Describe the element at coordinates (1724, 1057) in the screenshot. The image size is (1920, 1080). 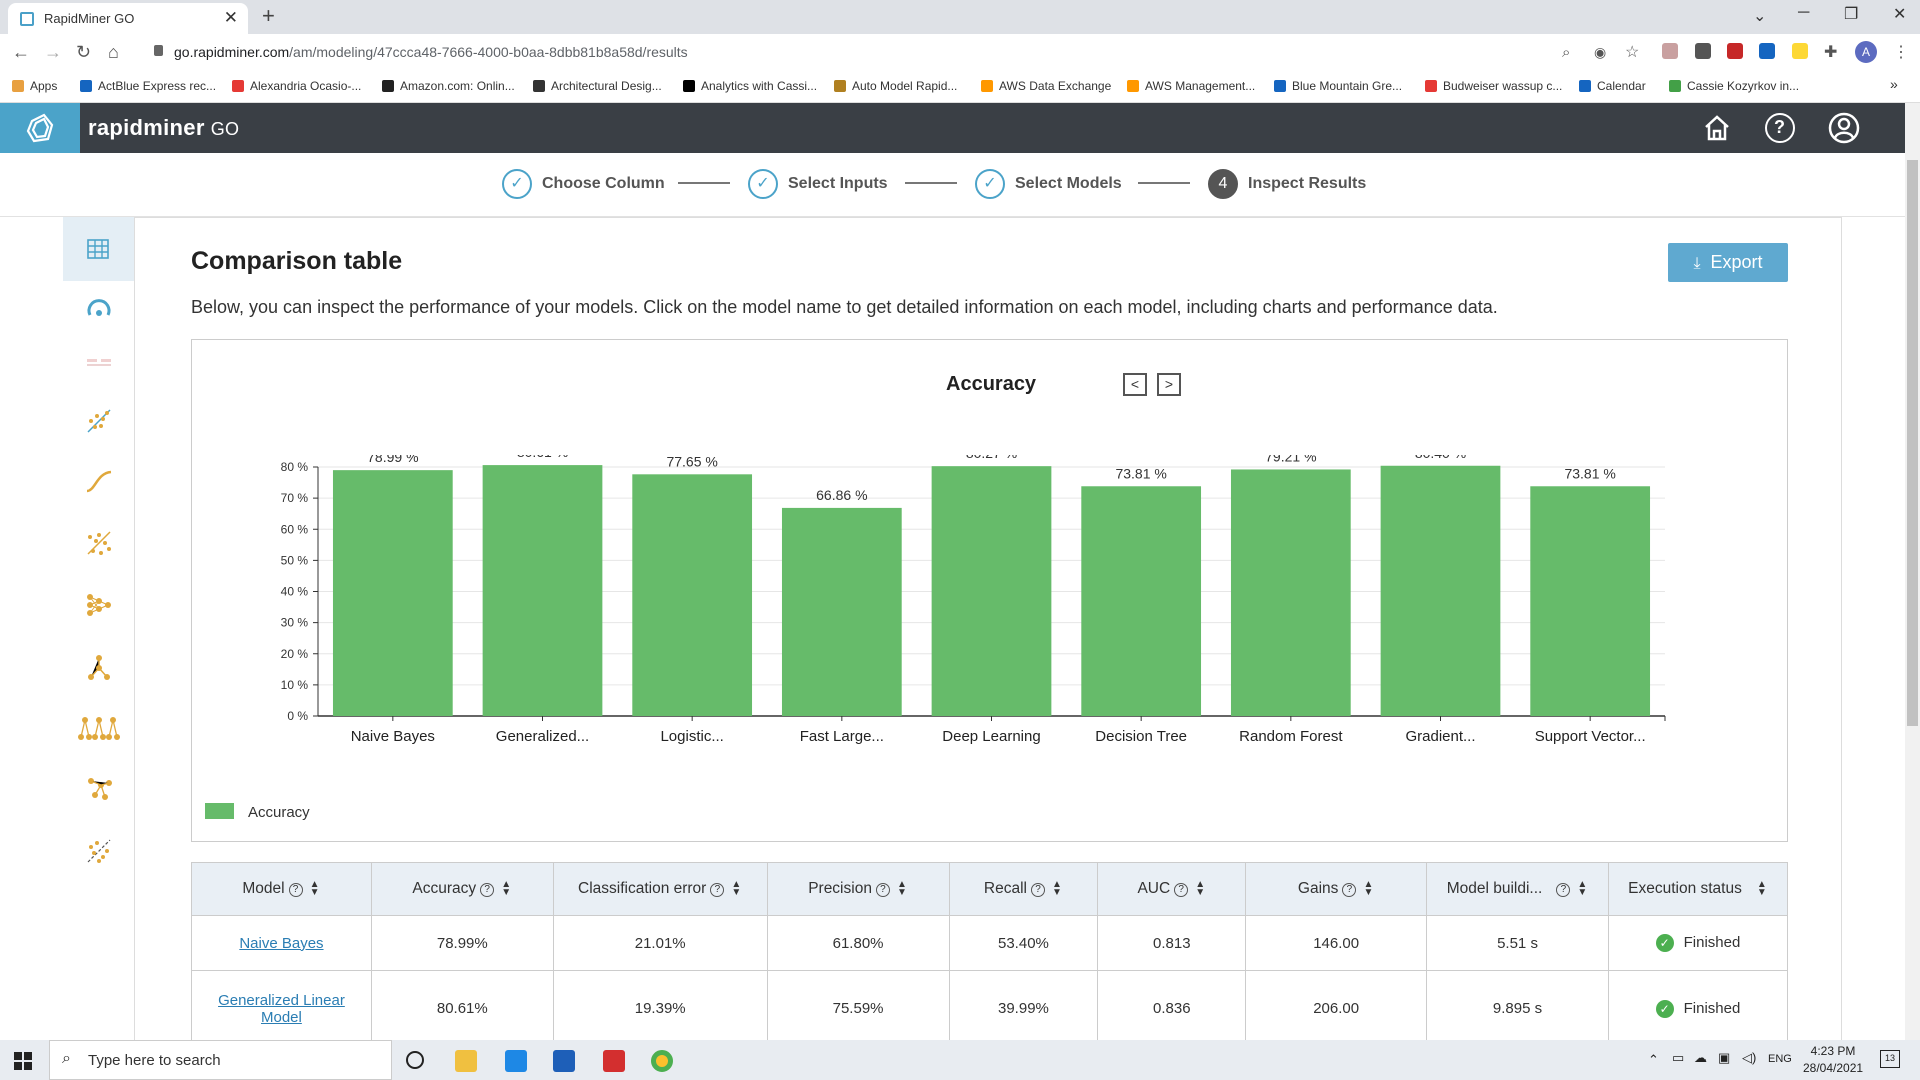
I see `network-icon: ▣` at that location.